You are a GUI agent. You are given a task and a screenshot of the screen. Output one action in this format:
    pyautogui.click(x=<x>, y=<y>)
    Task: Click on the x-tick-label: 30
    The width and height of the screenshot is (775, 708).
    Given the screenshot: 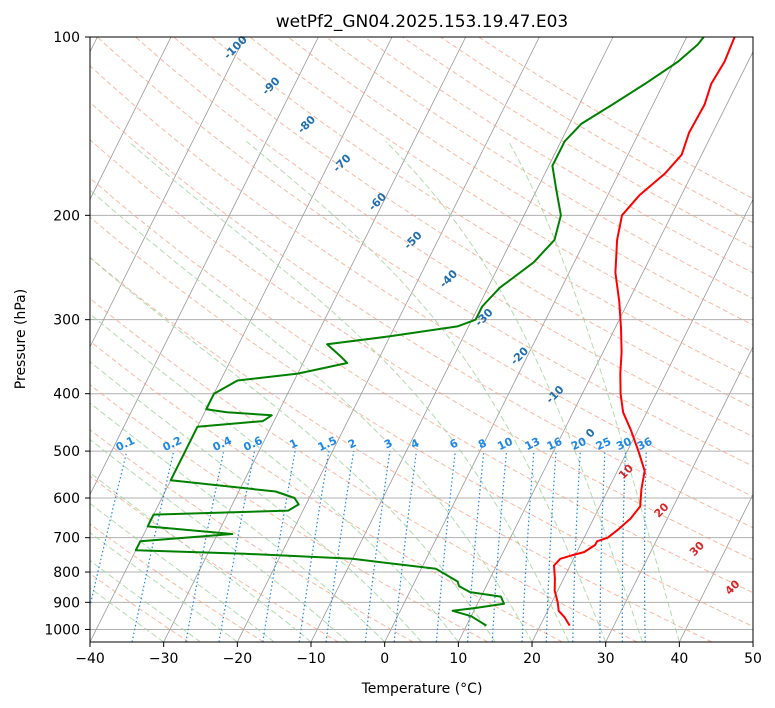 What is the action you would take?
    pyautogui.click(x=606, y=659)
    